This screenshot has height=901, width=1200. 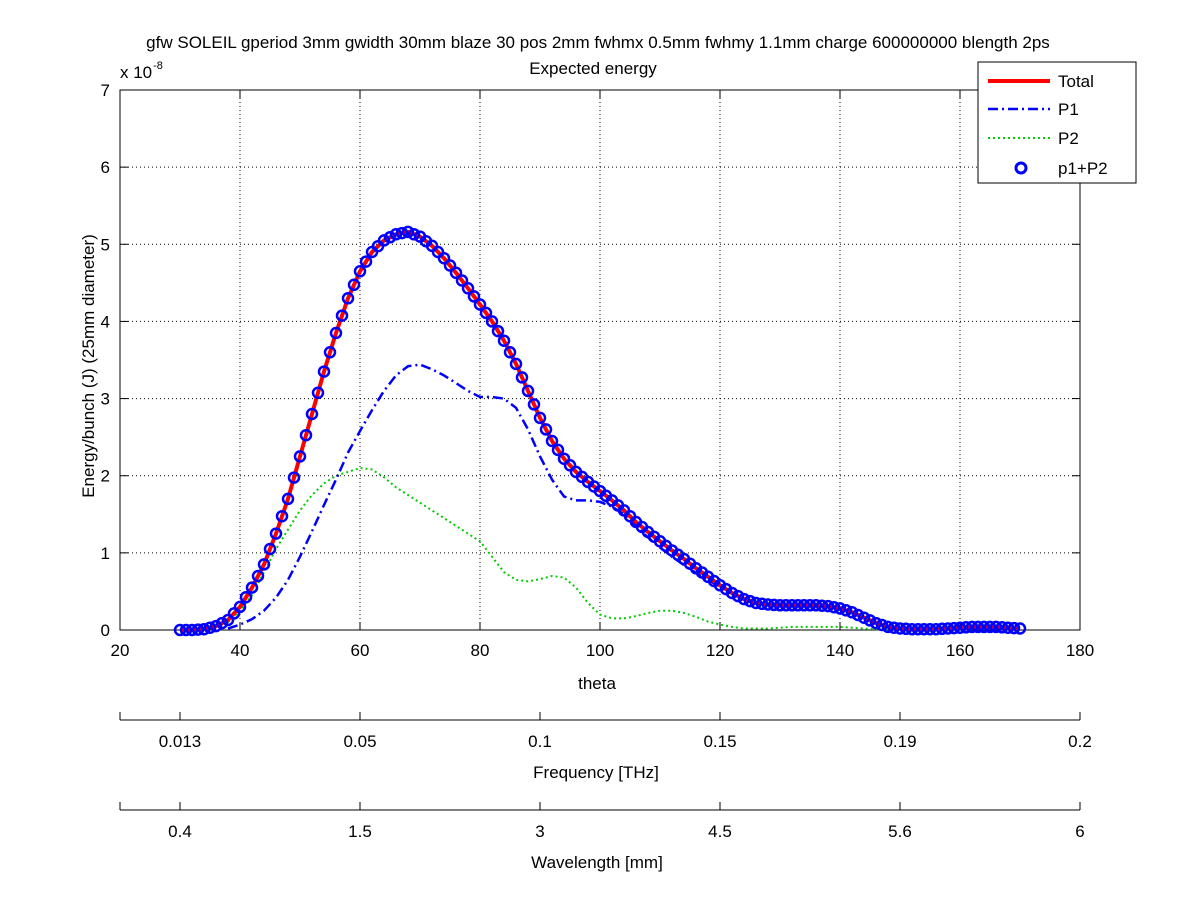 What do you see at coordinates (597, 683) in the screenshot?
I see `x-axis-label: theta` at bounding box center [597, 683].